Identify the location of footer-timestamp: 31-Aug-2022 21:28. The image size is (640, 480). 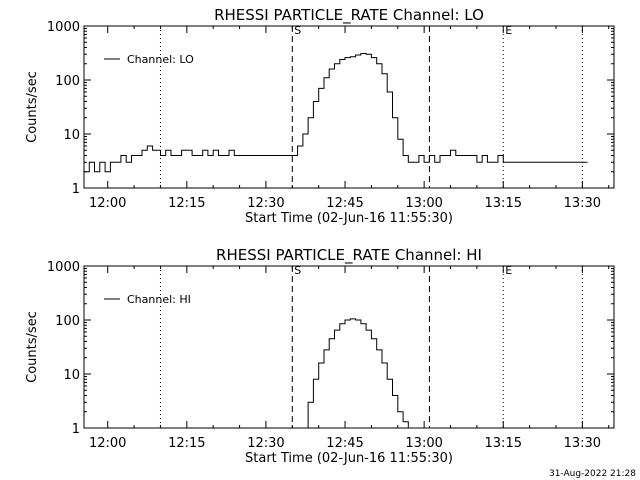
(592, 474).